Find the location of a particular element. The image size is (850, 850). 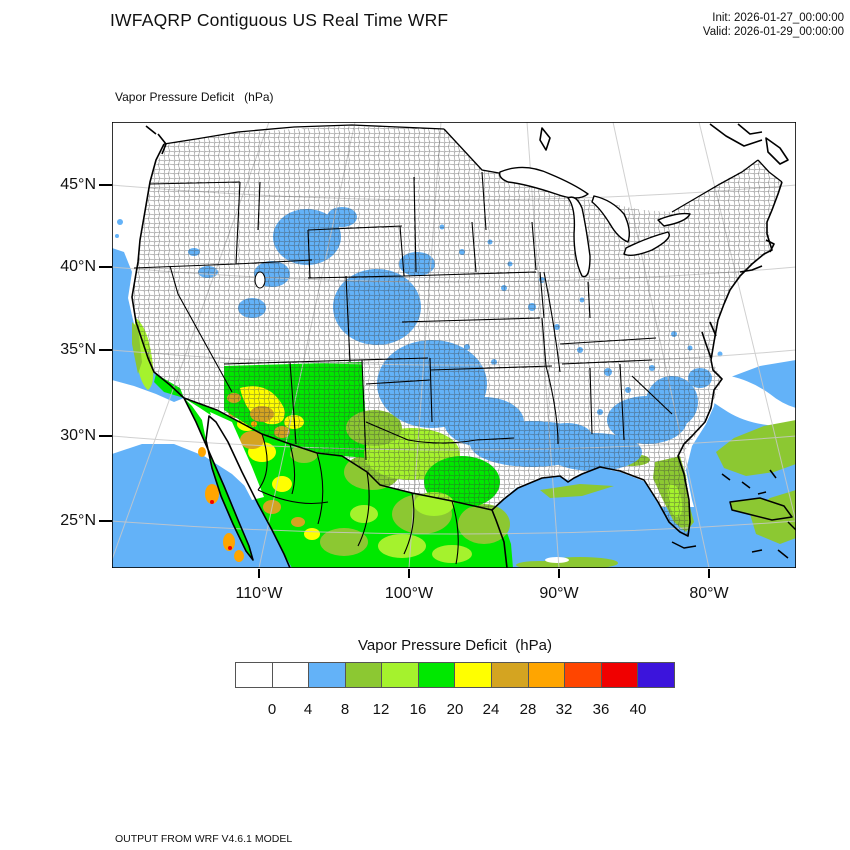

colorbar-tick-24: 24 is located at coordinates (491, 709).